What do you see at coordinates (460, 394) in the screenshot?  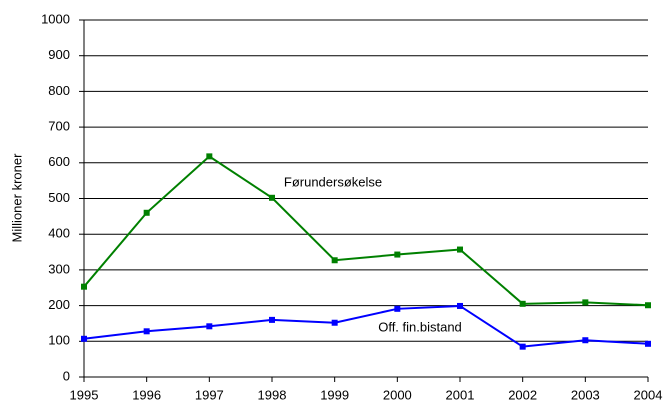 I see `x-tick-label: 2001` at bounding box center [460, 394].